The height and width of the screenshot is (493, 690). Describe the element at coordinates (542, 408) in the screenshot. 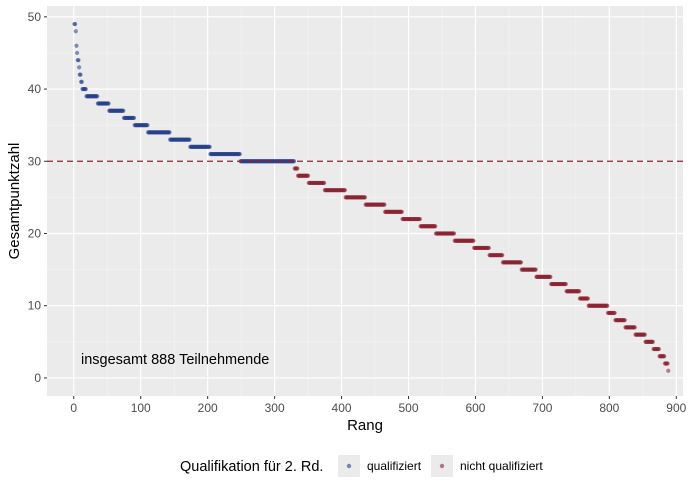

I see `x-tick-label: 700` at that location.